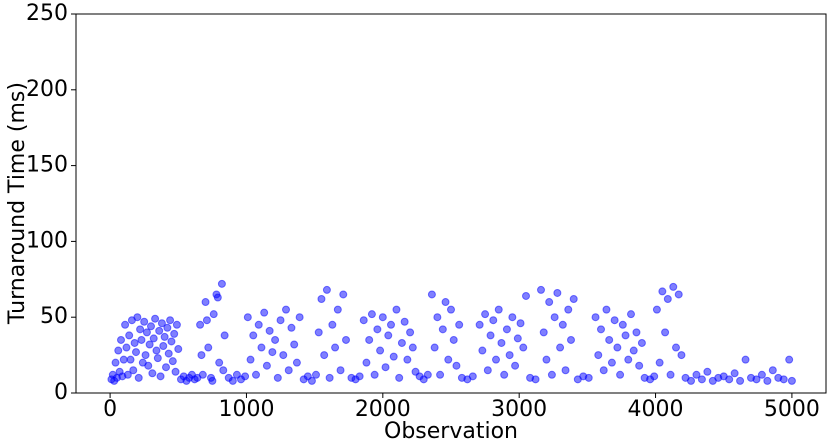 The width and height of the screenshot is (830, 443). Describe the element at coordinates (54, 316) in the screenshot. I see `y-tick-label: 50` at that location.